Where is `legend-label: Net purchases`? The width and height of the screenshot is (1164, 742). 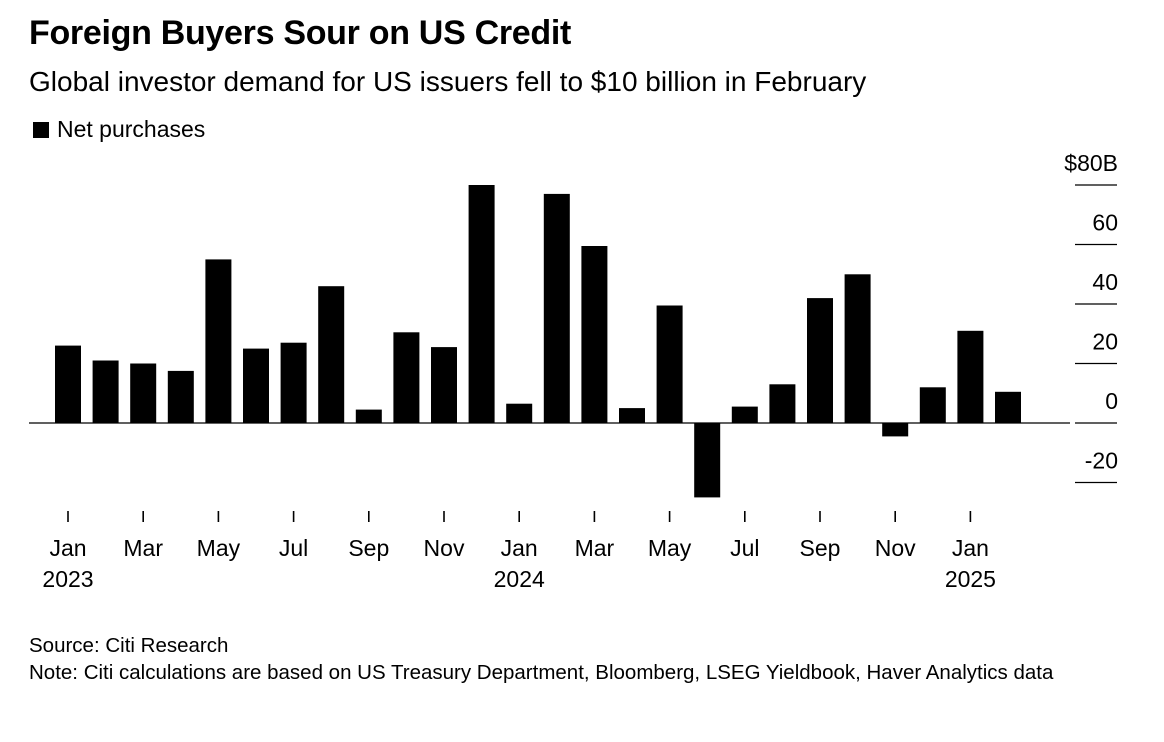
legend-label: Net purchases is located at coordinates (131, 129).